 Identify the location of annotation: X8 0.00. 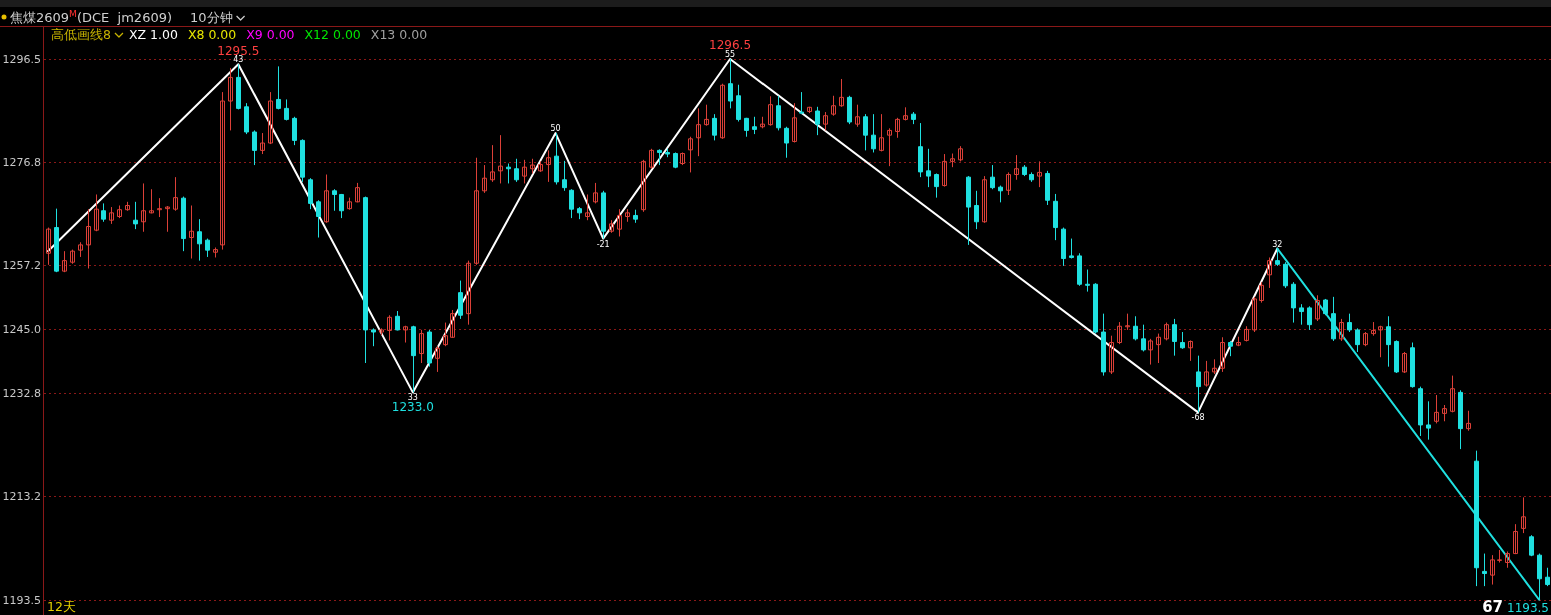
(212, 34).